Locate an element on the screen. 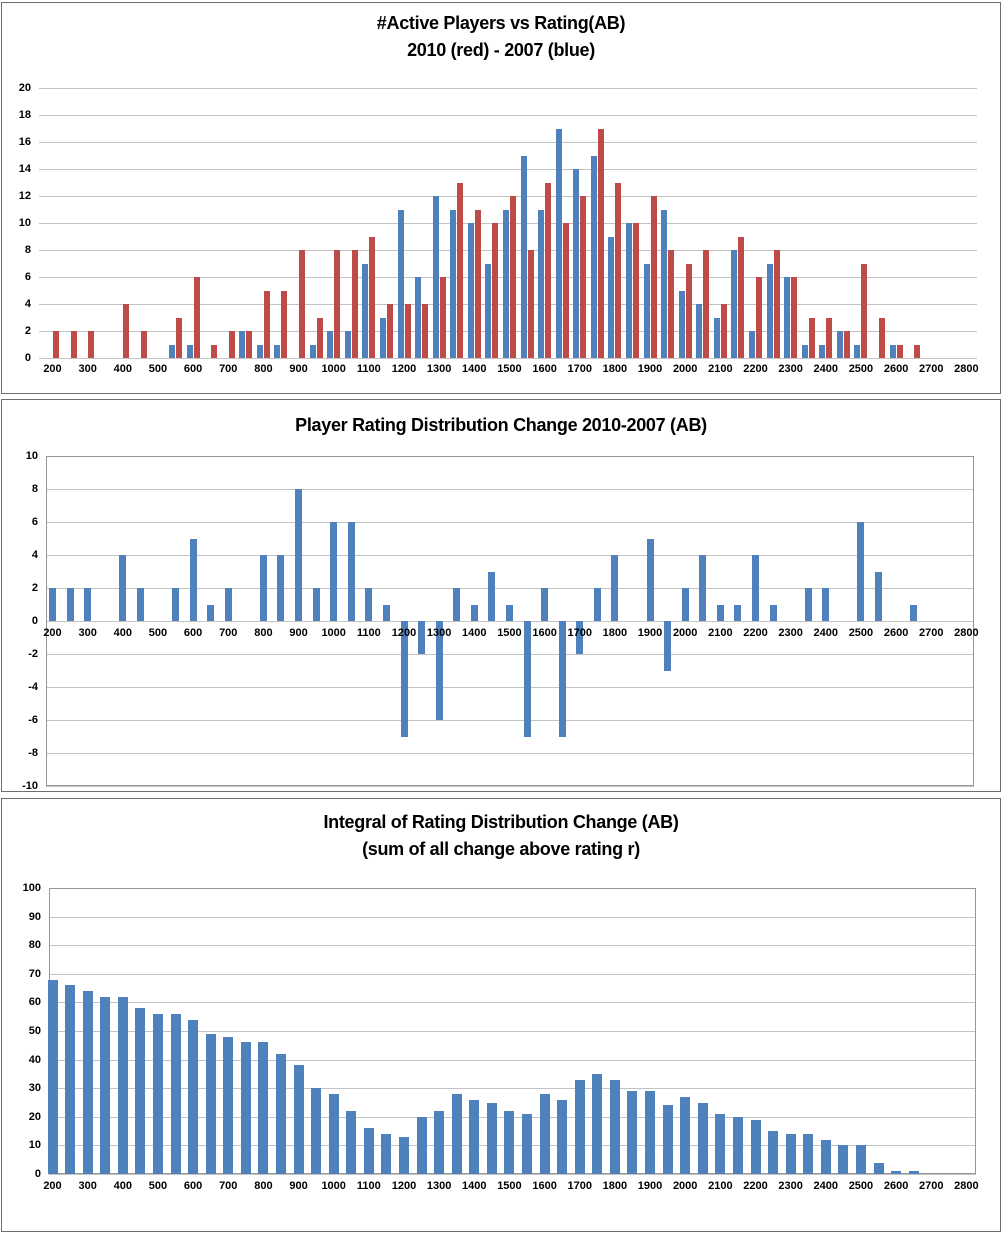 This screenshot has height=1235, width=1003. x-tick-label: 1400 is located at coordinates (474, 633).